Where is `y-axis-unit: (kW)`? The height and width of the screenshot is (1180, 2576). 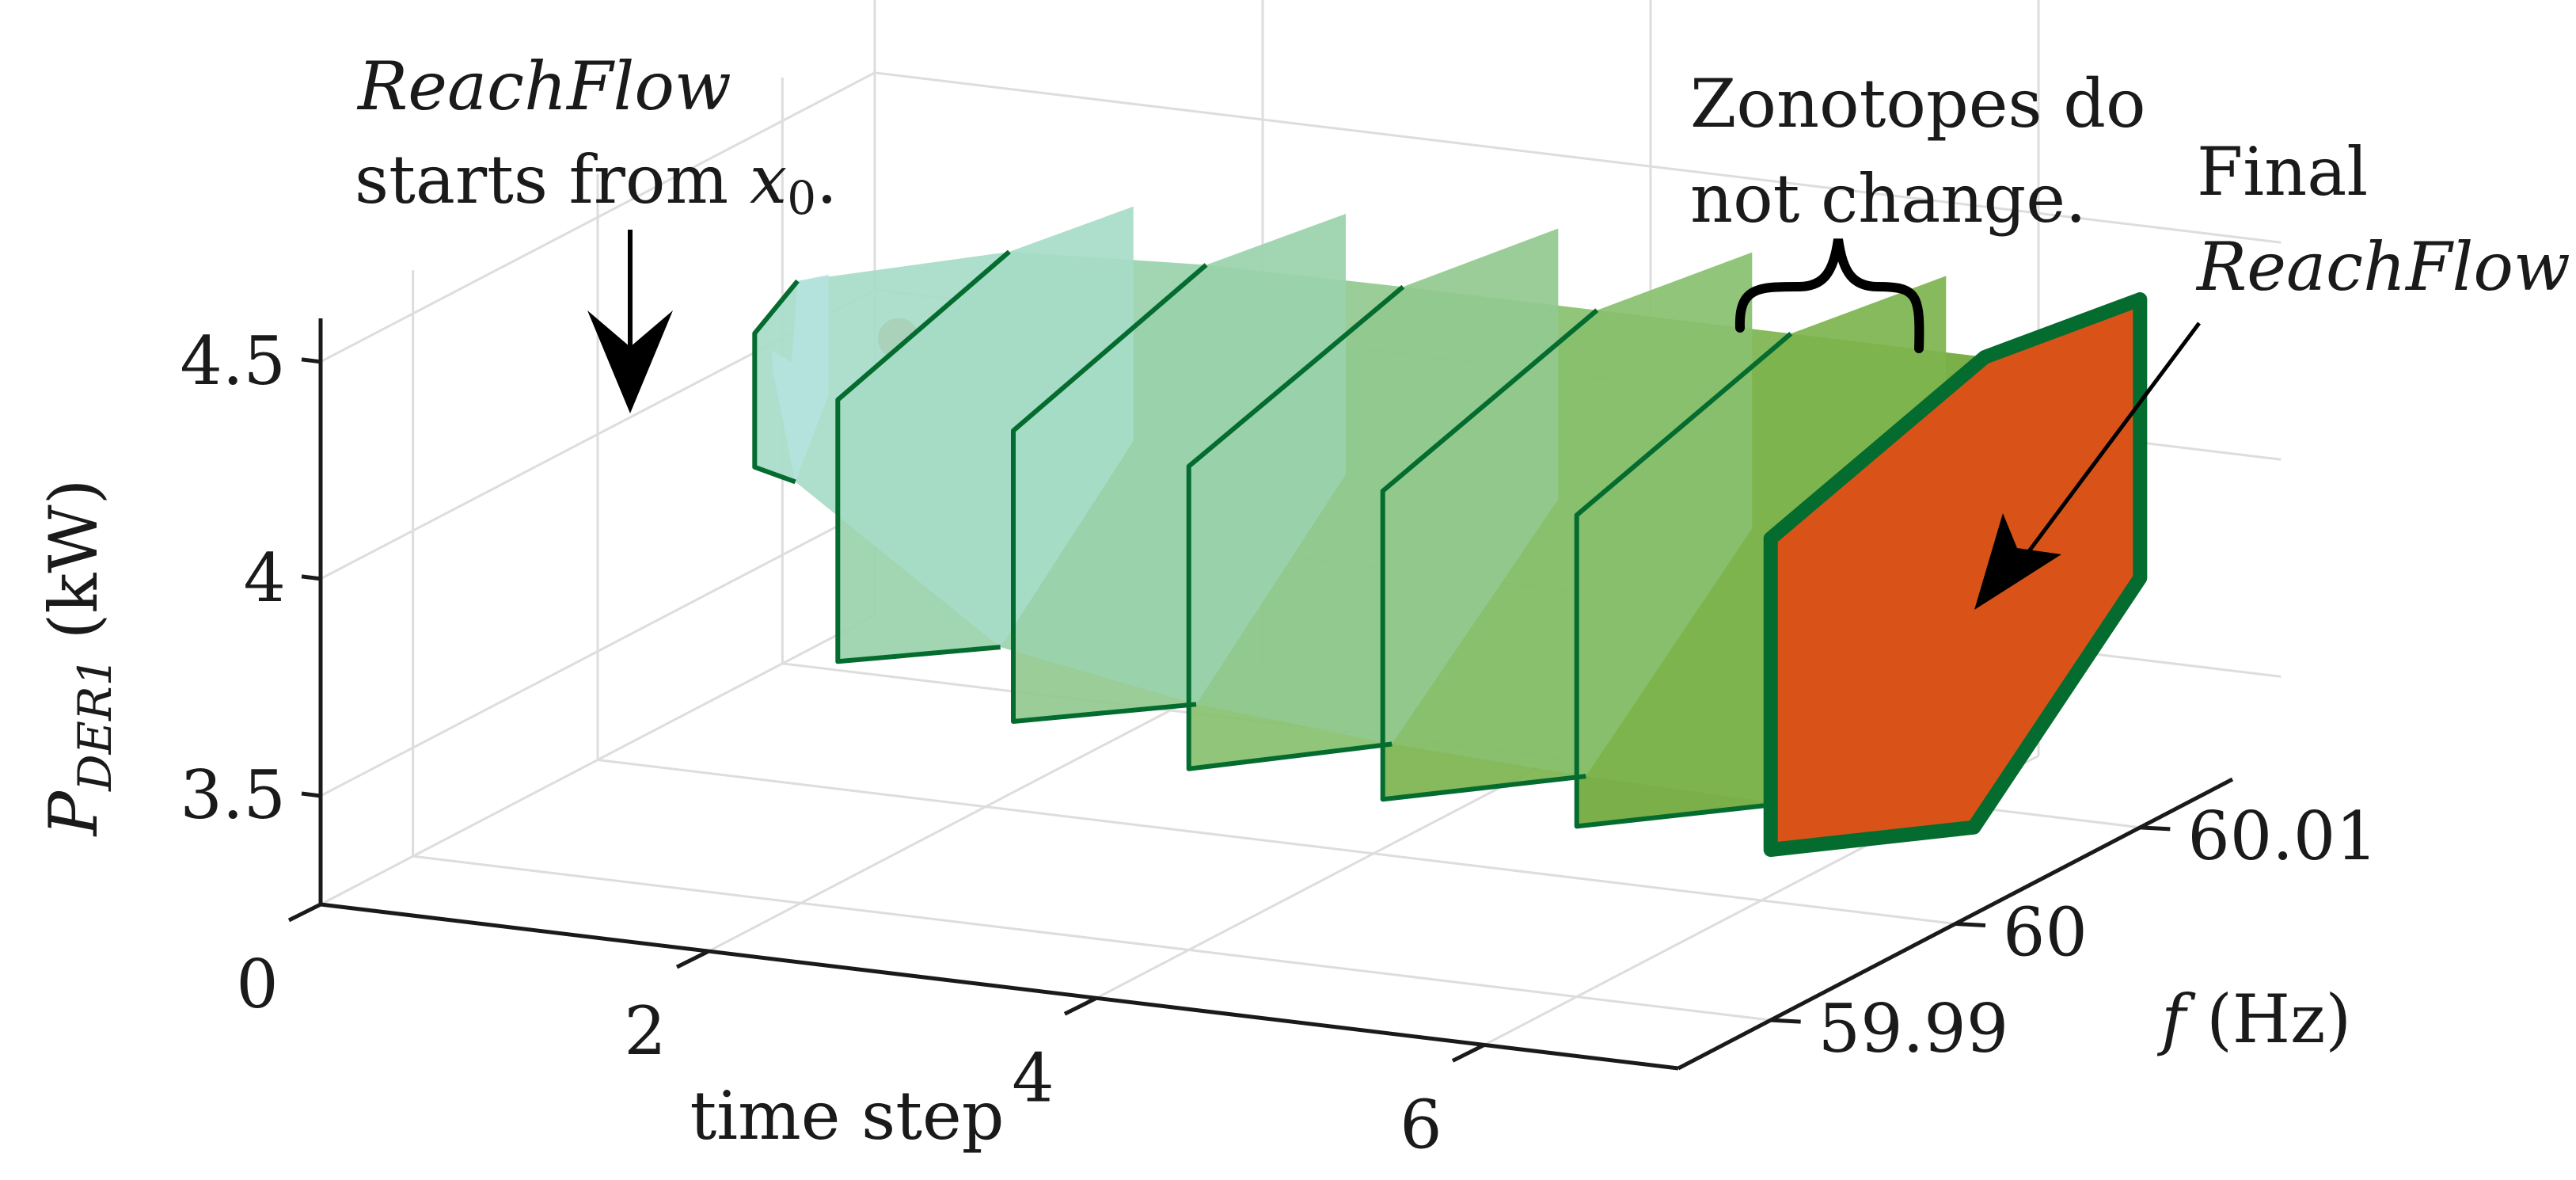
y-axis-unit: (kW) is located at coordinates (73, 559).